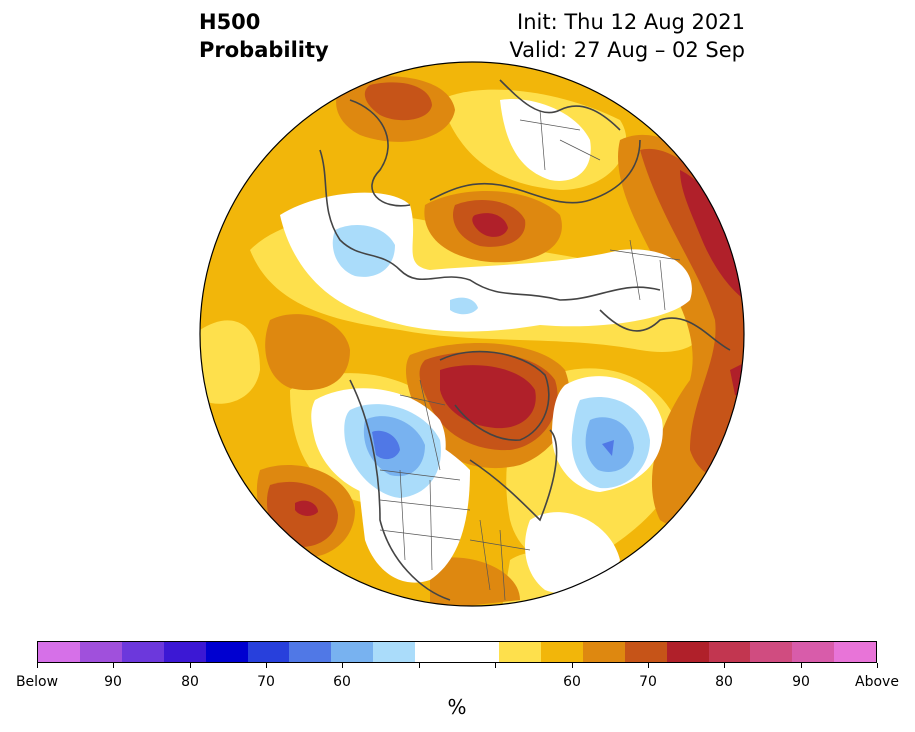 The height and width of the screenshot is (732, 915). What do you see at coordinates (457, 707) in the screenshot?
I see `colorbar-unit: %` at bounding box center [457, 707].